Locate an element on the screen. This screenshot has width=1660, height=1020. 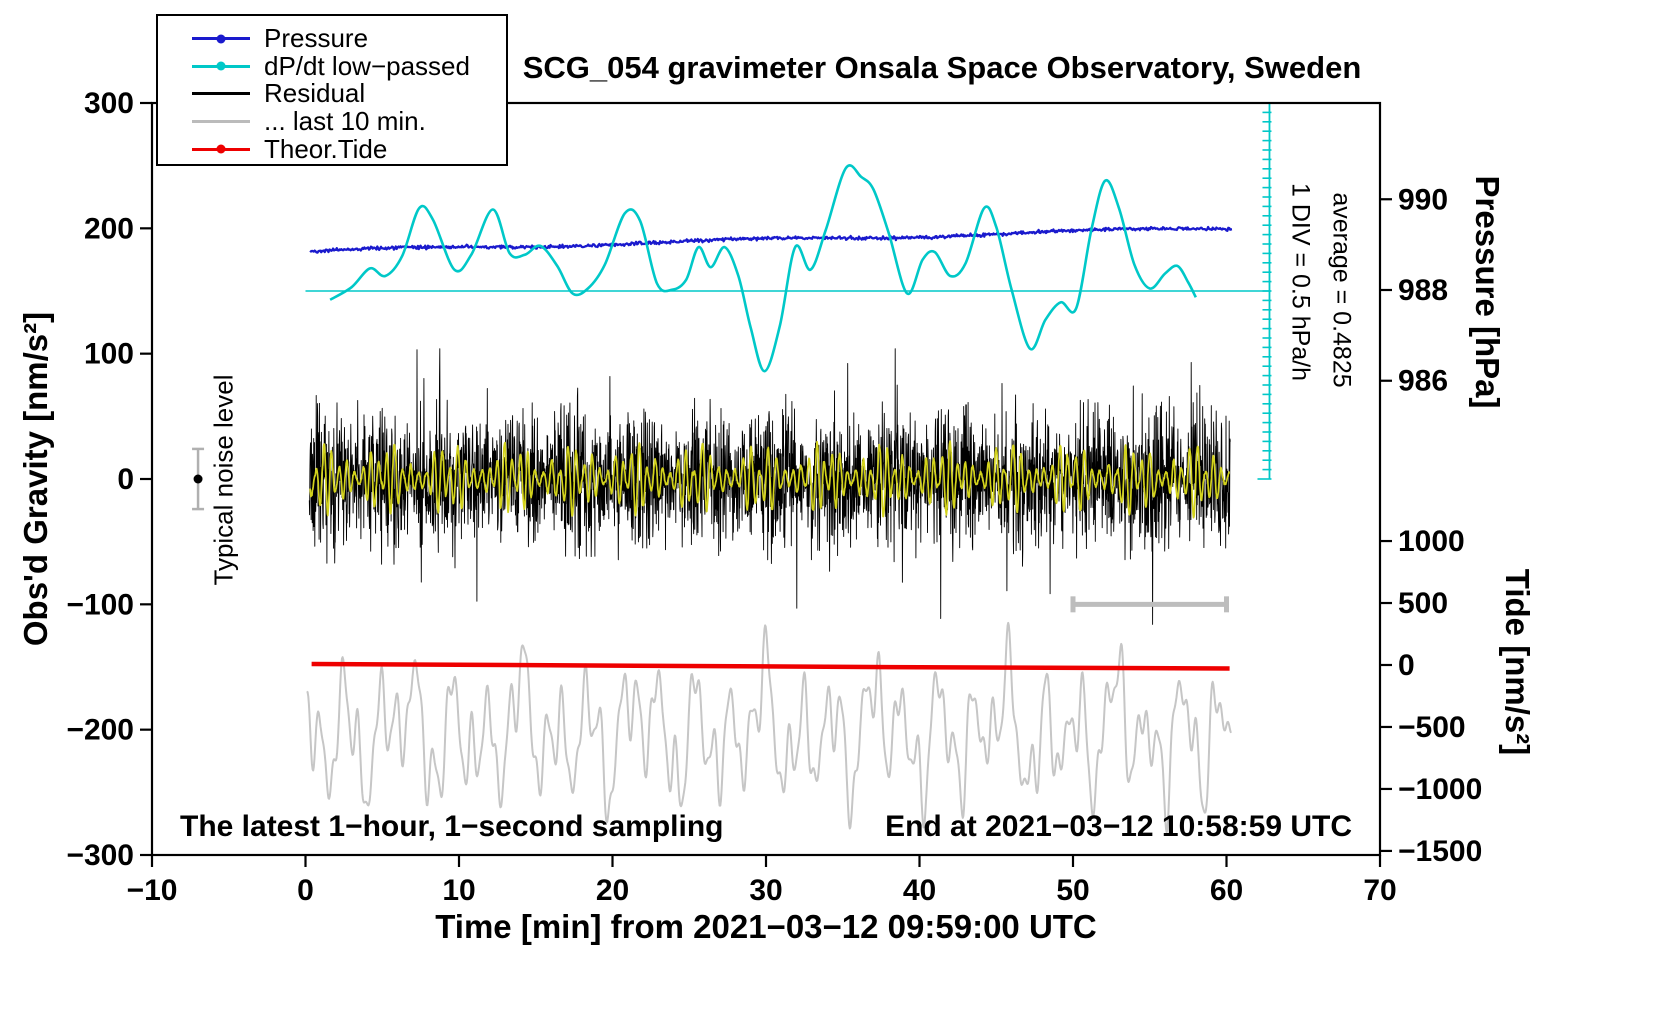
pressure-dot-marker is located at coordinates (221, 39).